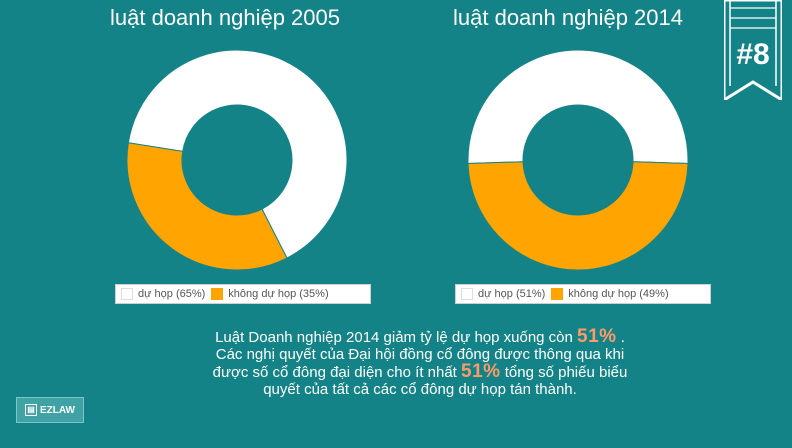 The height and width of the screenshot is (448, 792). I want to click on donut-chart-2005, so click(237, 160).